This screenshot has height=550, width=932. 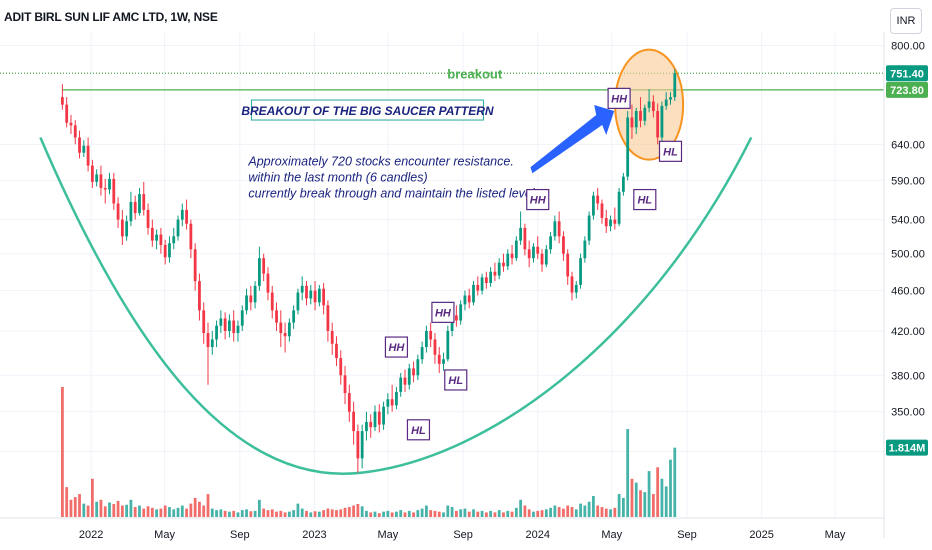 What do you see at coordinates (906, 21) in the screenshot?
I see `currency-selector: INR` at bounding box center [906, 21].